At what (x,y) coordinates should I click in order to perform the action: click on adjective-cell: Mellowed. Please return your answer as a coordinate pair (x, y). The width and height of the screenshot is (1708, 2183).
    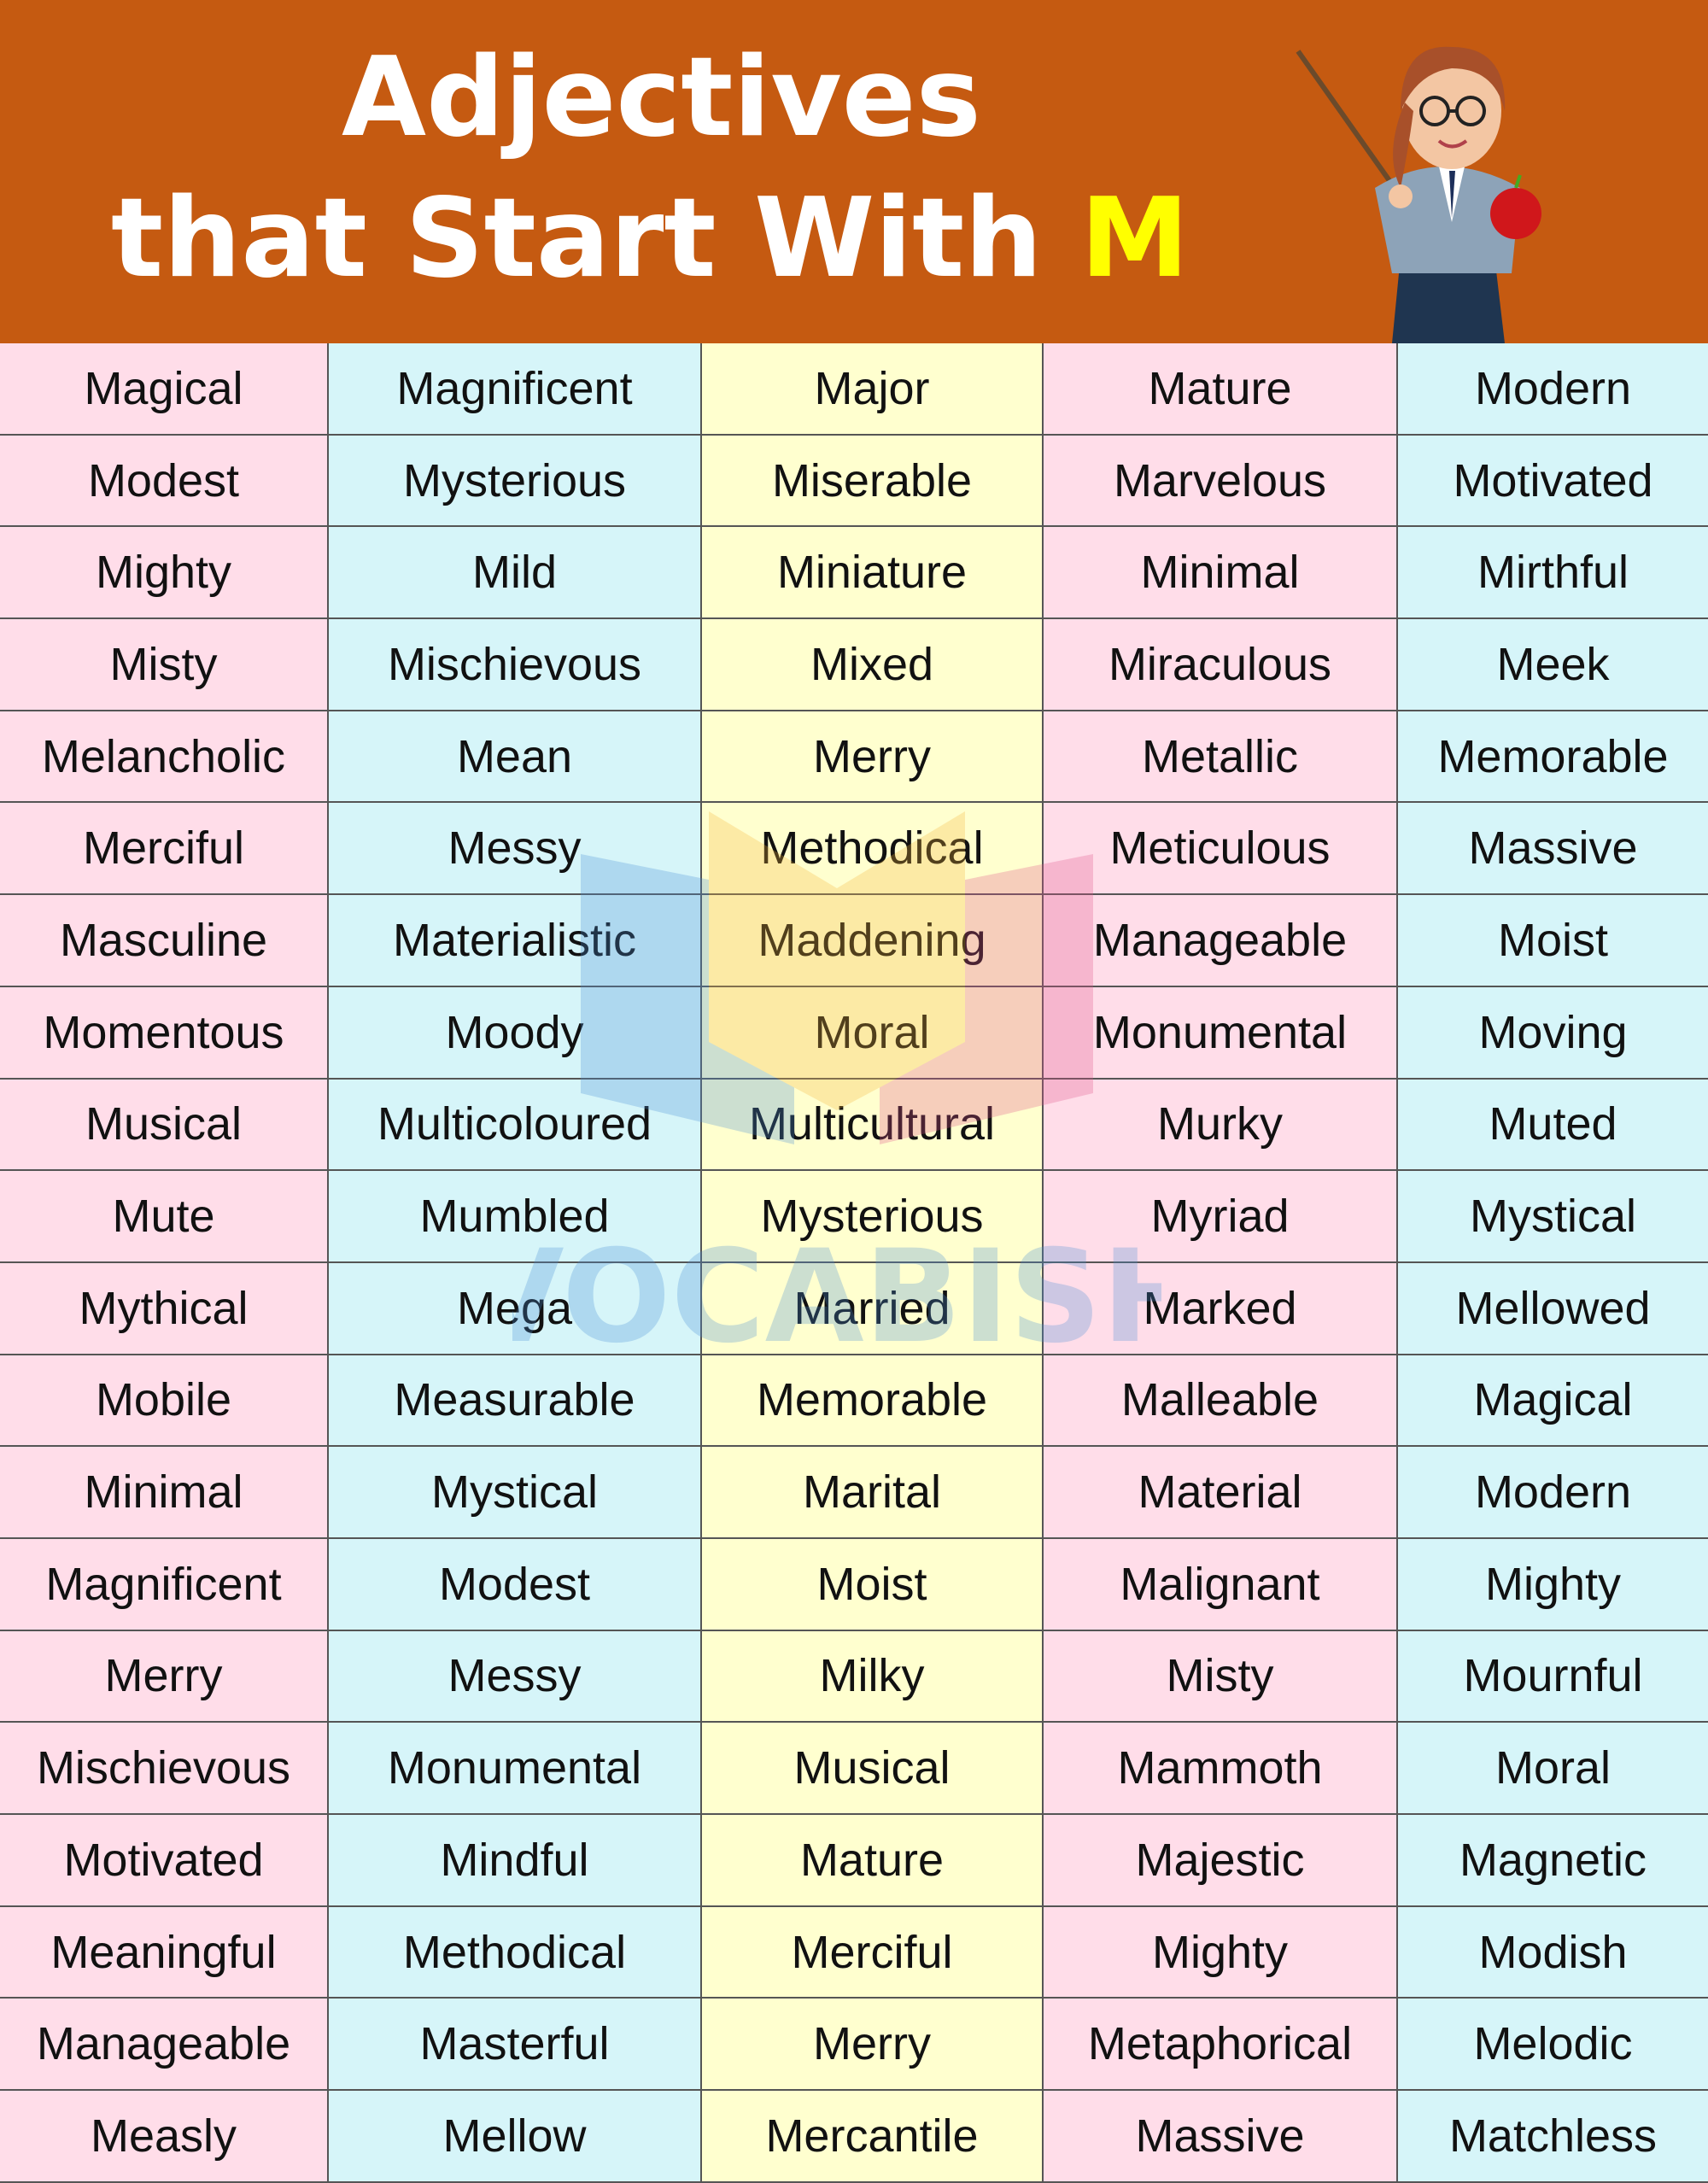
    Looking at the image, I should click on (1553, 1308).